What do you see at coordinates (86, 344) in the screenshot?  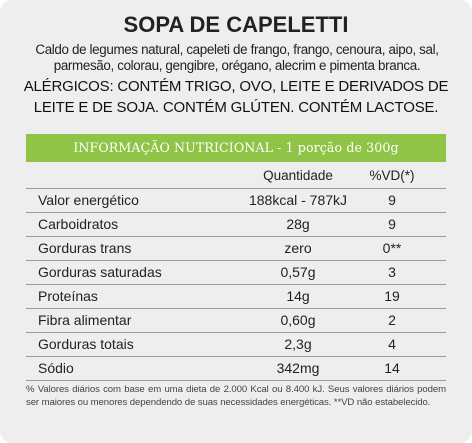 I see `nutrient-name: Gorduras totais` at bounding box center [86, 344].